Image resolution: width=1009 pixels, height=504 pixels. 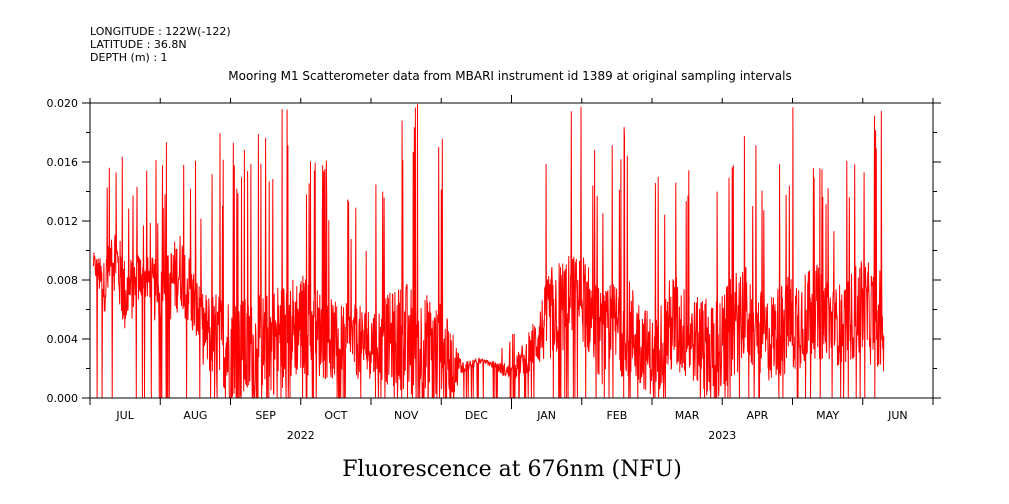 What do you see at coordinates (63, 398) in the screenshot?
I see `y-tick-label: 0.000` at bounding box center [63, 398].